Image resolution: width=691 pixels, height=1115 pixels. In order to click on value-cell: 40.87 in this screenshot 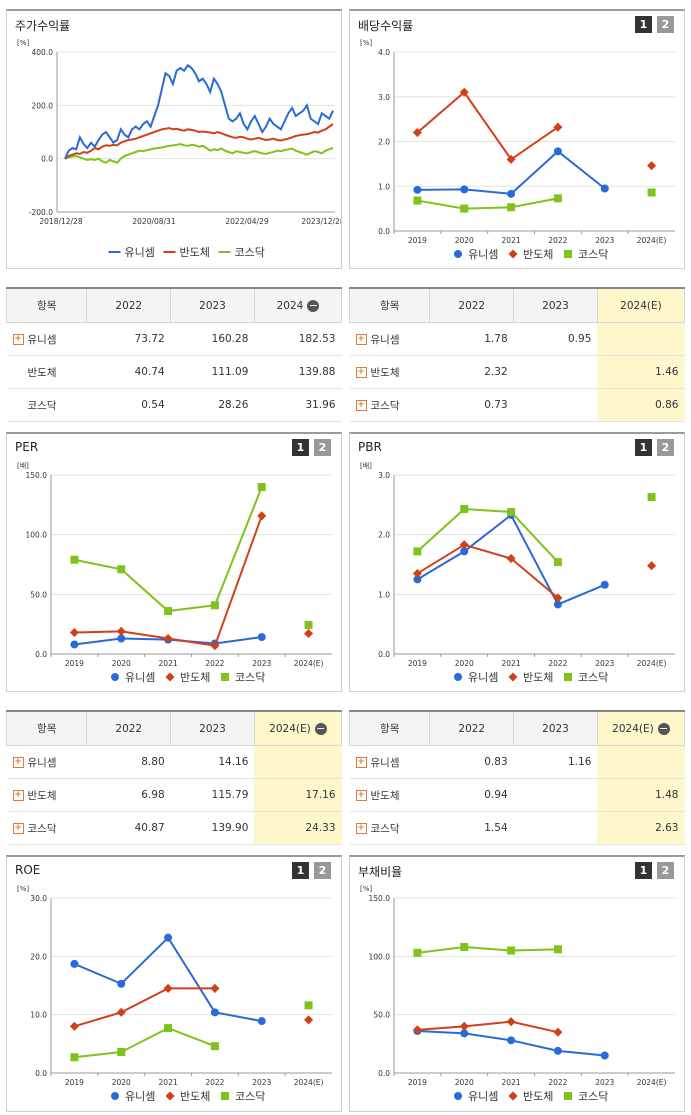, I will do `click(128, 828)`.